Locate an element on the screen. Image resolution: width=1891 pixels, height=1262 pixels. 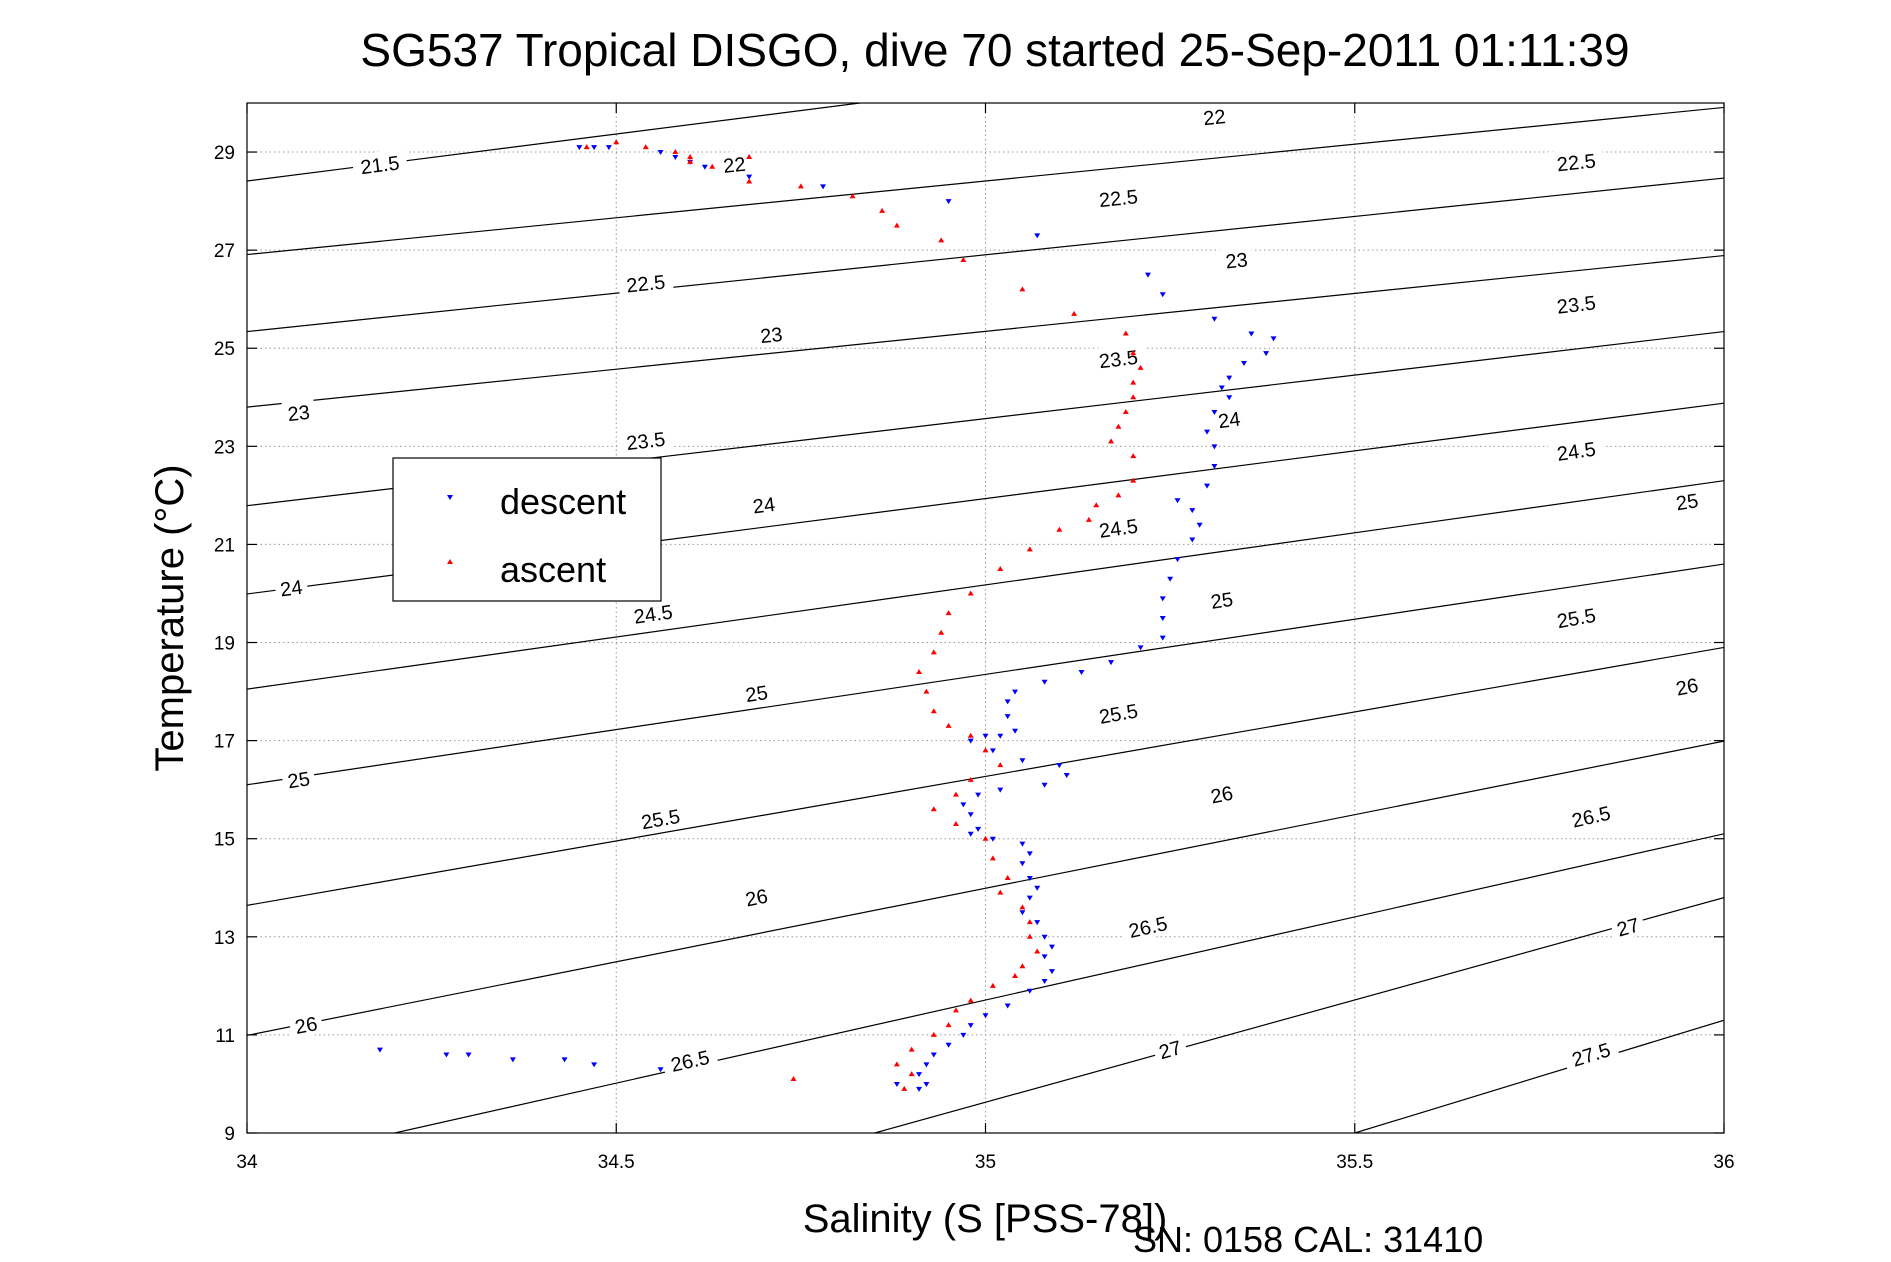
legend-marker-ascent is located at coordinates (450, 561).